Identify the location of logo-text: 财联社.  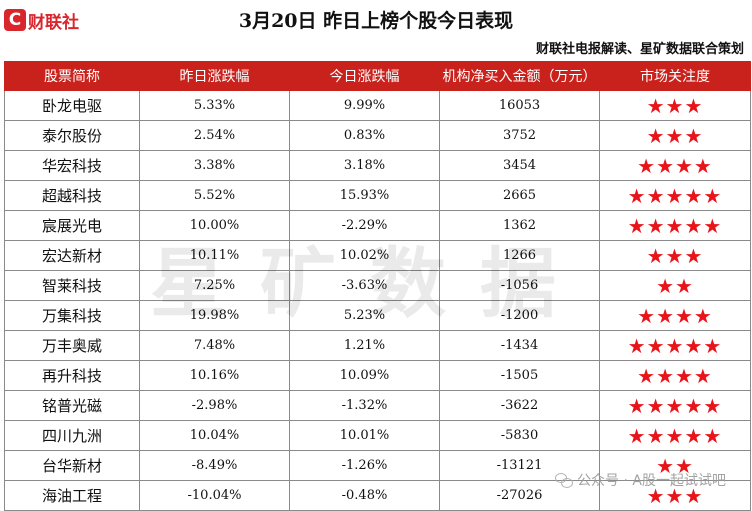
(53, 22).